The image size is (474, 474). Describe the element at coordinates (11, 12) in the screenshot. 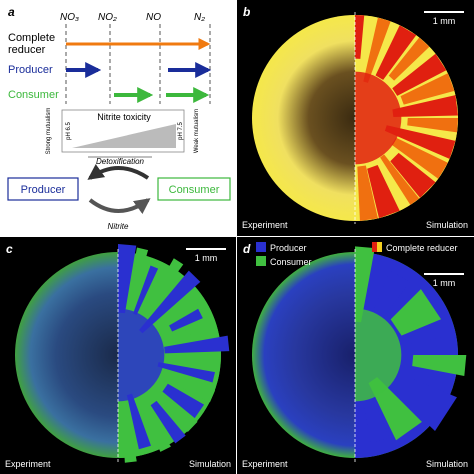

I see `panel-label: a` at that location.